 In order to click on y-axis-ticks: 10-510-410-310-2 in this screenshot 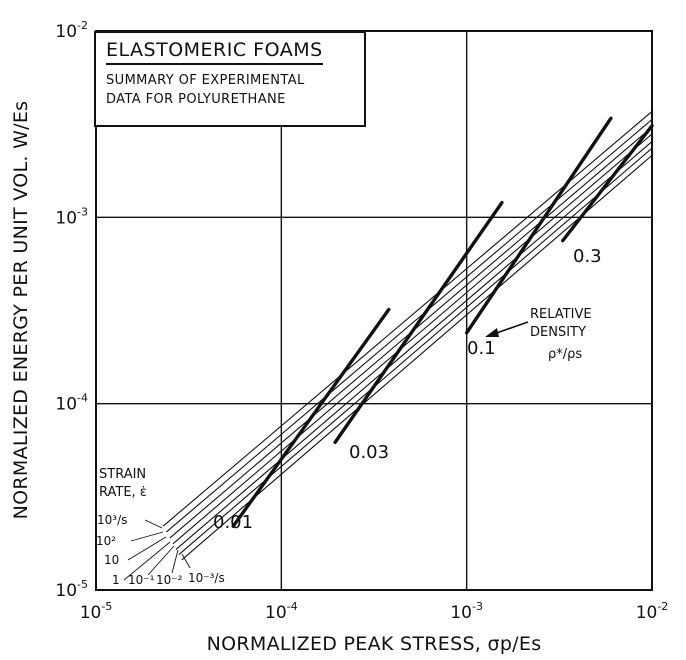, I will do `click(71, 310)`.